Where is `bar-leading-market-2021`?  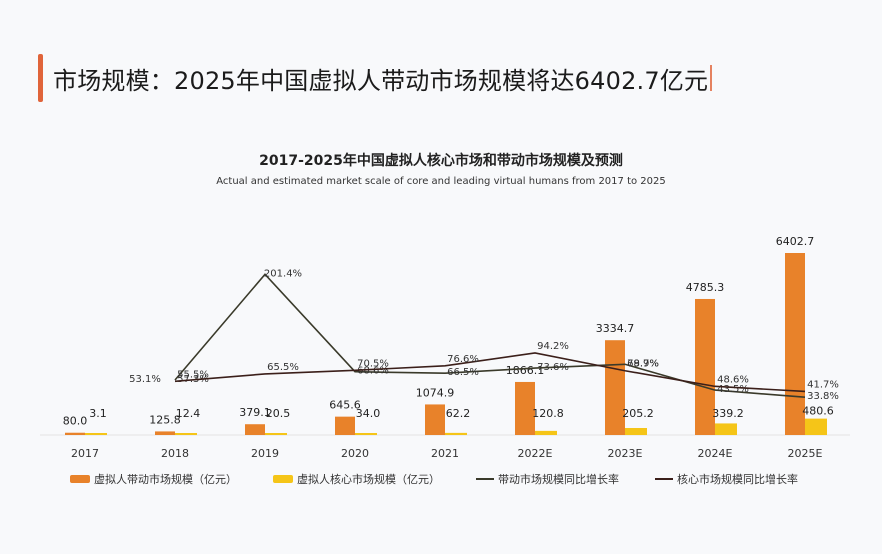 bar-leading-market-2021 is located at coordinates (435, 419).